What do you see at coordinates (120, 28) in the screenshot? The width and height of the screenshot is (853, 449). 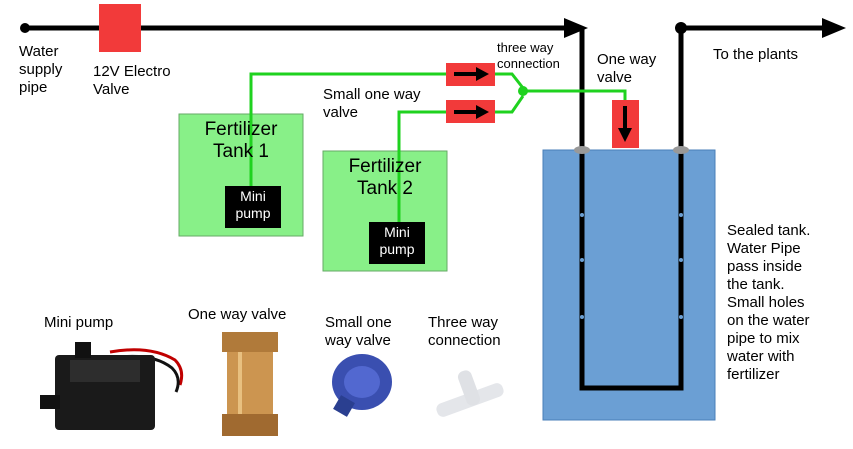 I see `electro-valve` at bounding box center [120, 28].